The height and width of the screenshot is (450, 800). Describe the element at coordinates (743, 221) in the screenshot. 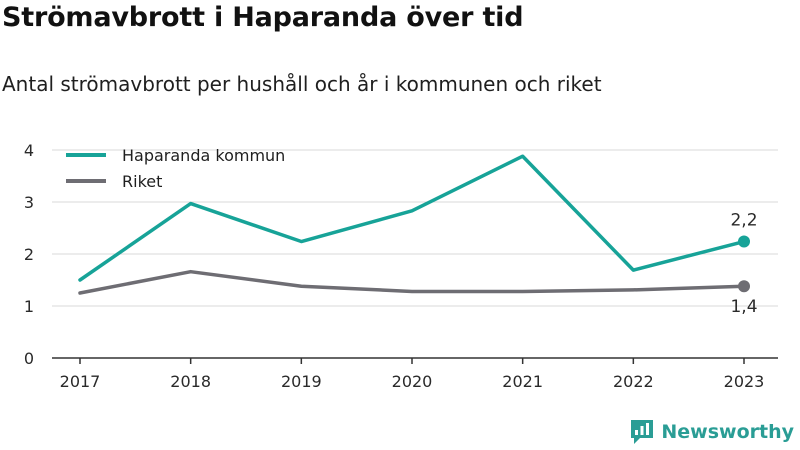

I see `end-label-haparanda-kommun: 2,2` at that location.